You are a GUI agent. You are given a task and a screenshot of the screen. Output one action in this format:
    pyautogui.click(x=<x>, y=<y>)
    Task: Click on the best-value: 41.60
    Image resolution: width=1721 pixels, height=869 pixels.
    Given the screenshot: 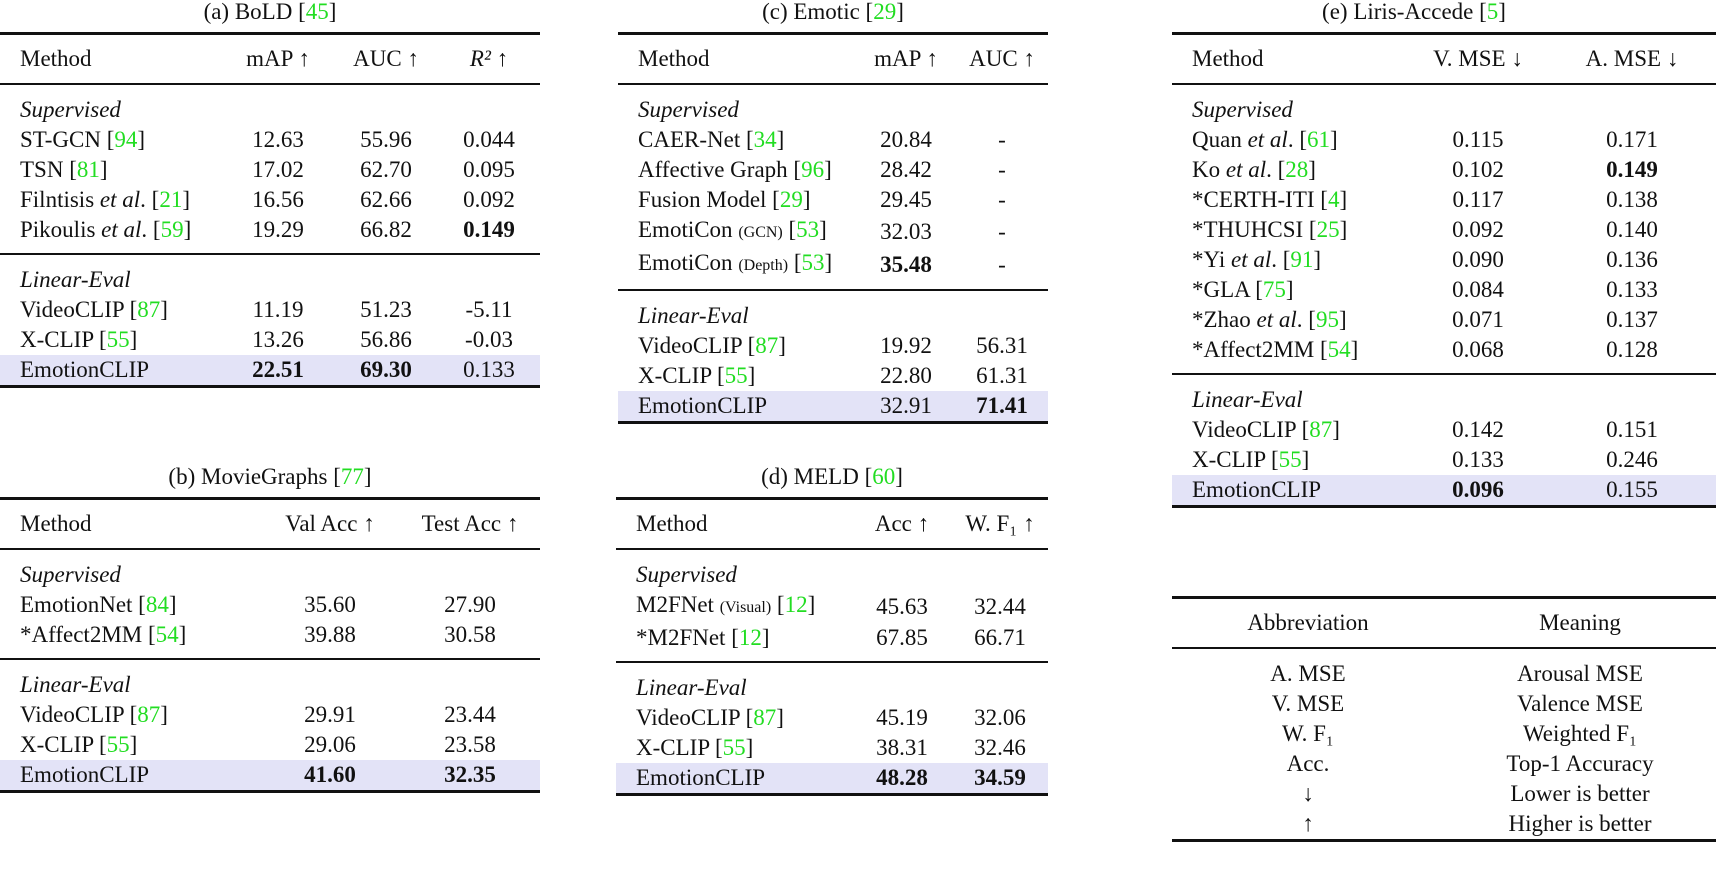 What is the action you would take?
    pyautogui.click(x=330, y=776)
    